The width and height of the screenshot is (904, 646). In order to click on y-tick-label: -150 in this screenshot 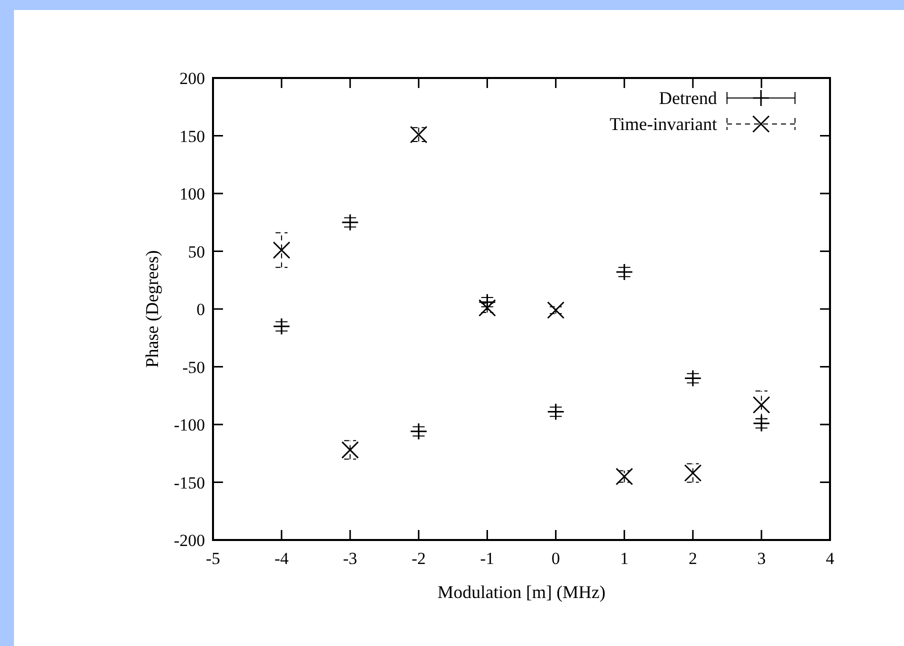, I will do `click(189, 482)`.